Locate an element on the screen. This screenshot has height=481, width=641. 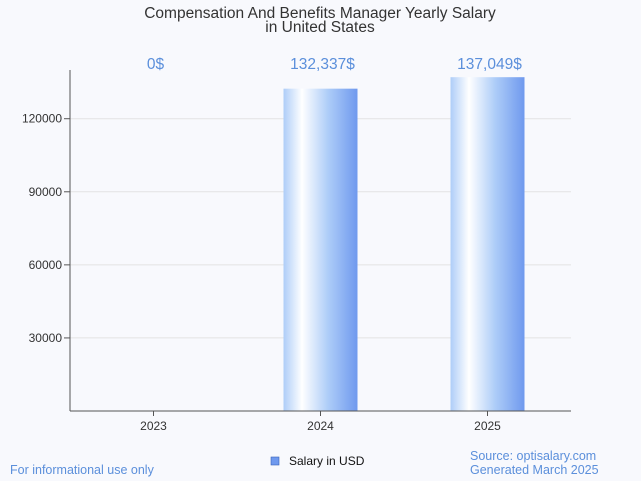
legend-label: Salary in USD is located at coordinates (327, 461).